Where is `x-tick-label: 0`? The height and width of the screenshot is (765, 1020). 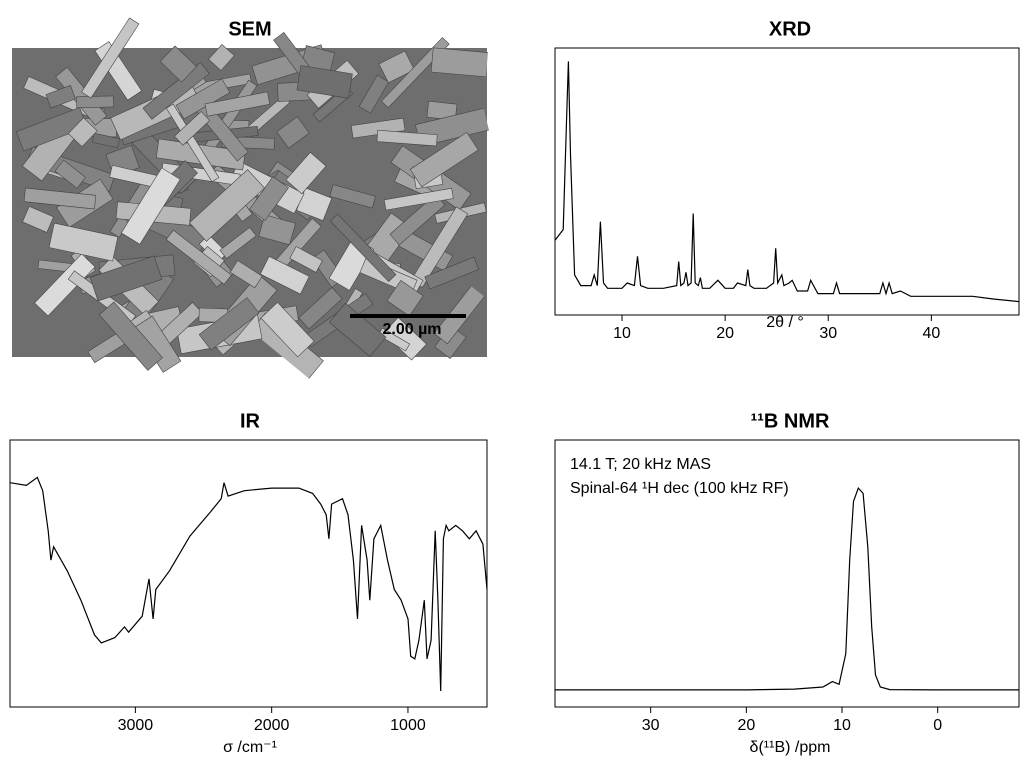
x-tick-label: 0 is located at coordinates (937, 725).